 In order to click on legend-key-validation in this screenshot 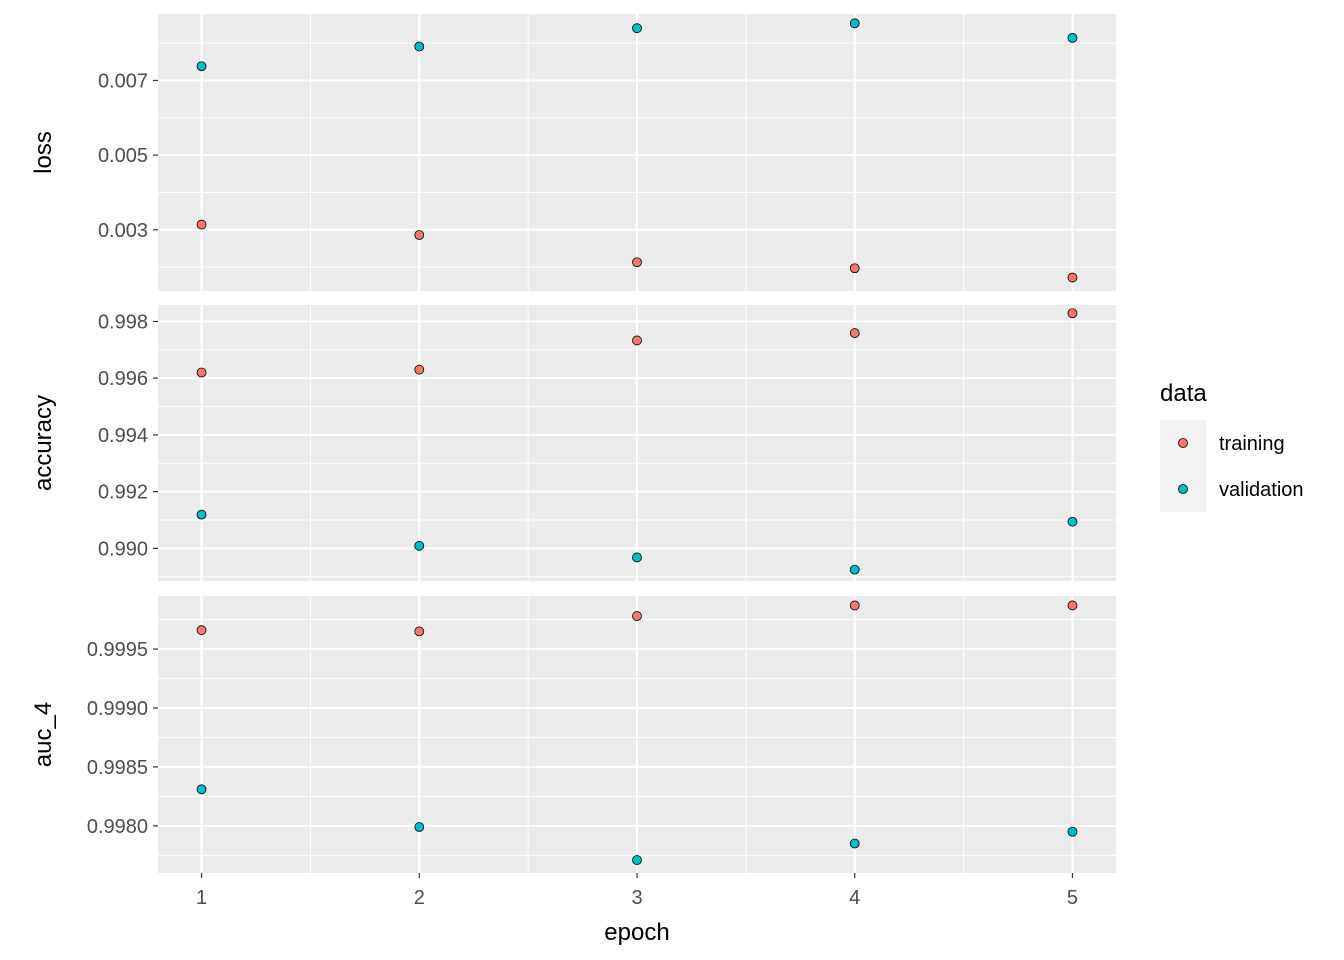, I will do `click(1183, 489)`.